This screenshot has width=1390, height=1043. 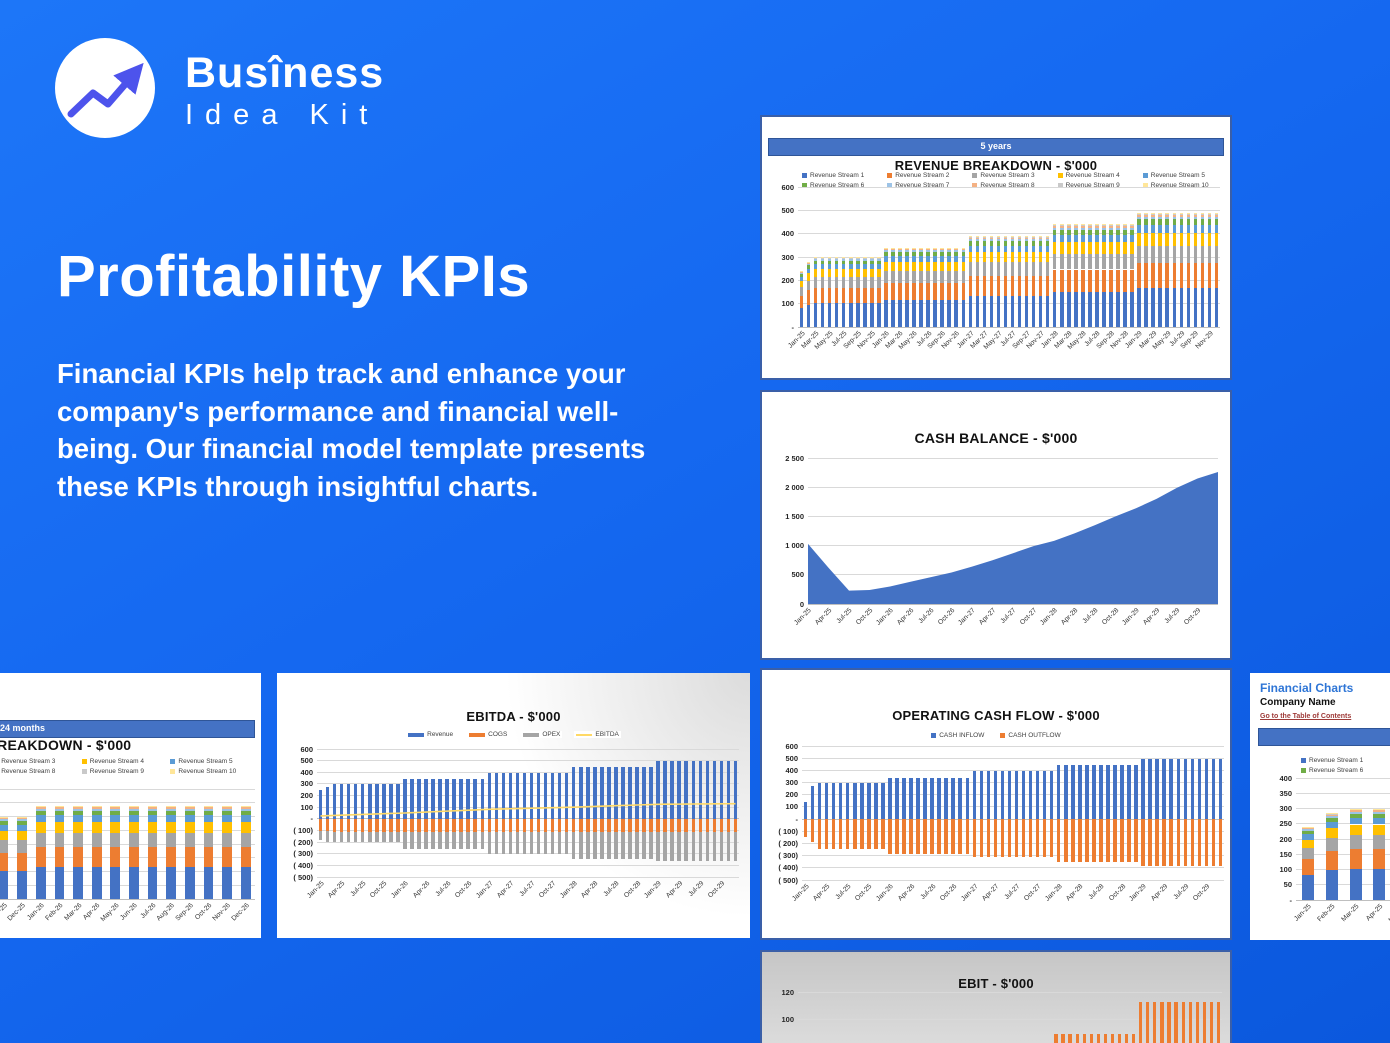 I want to click on legend-label: Revenue Stream 9, so click(x=116, y=771).